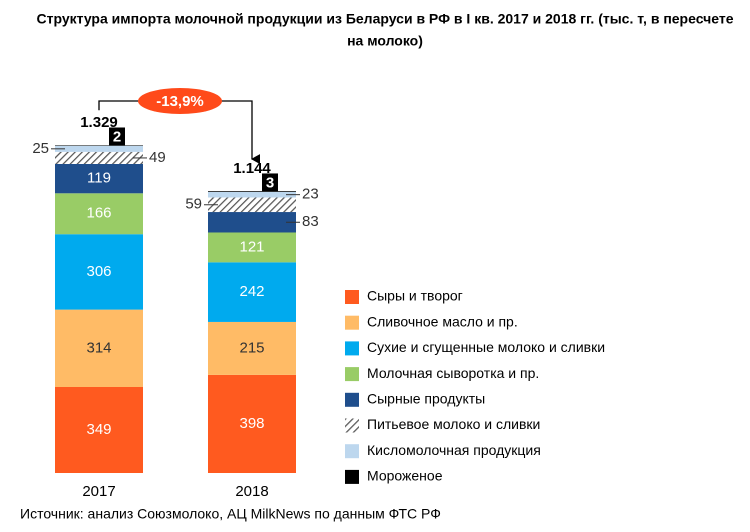 The height and width of the screenshot is (532, 750). I want to click on data-label: 121, so click(251, 246).